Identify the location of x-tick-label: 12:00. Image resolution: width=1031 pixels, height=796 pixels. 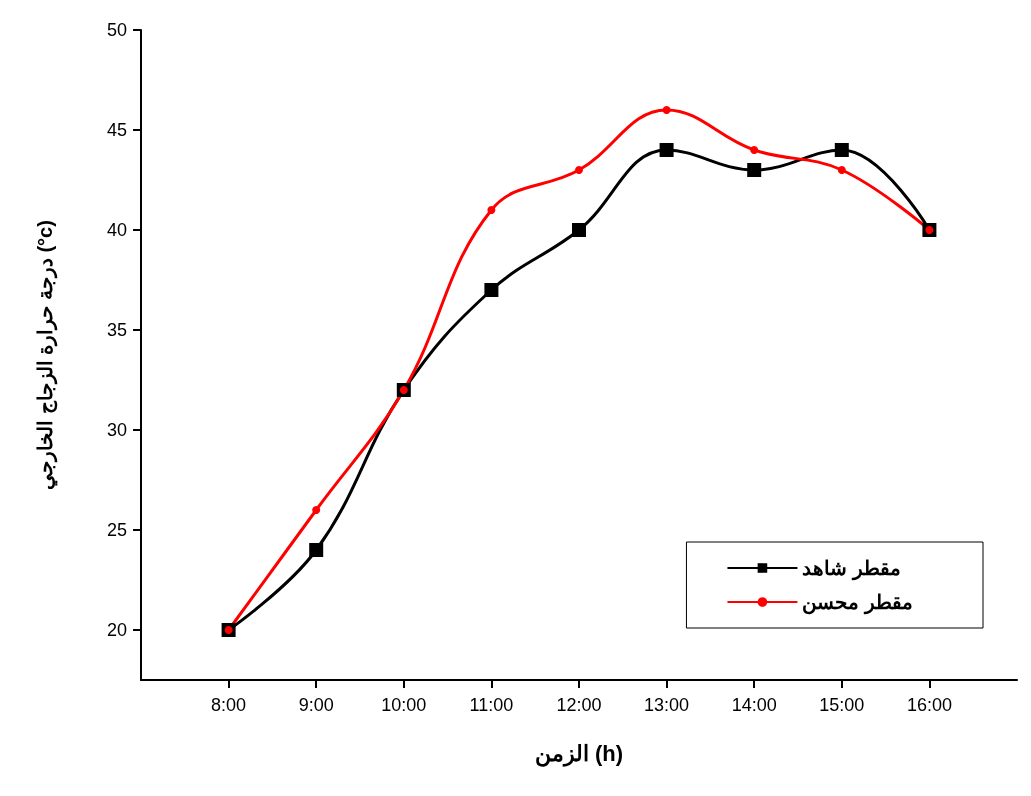
(579, 705).